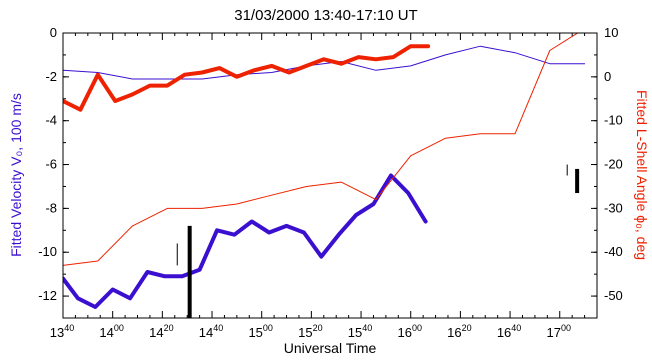  Describe the element at coordinates (211, 331) in the screenshot. I see `x-tick-label: 1440` at that location.